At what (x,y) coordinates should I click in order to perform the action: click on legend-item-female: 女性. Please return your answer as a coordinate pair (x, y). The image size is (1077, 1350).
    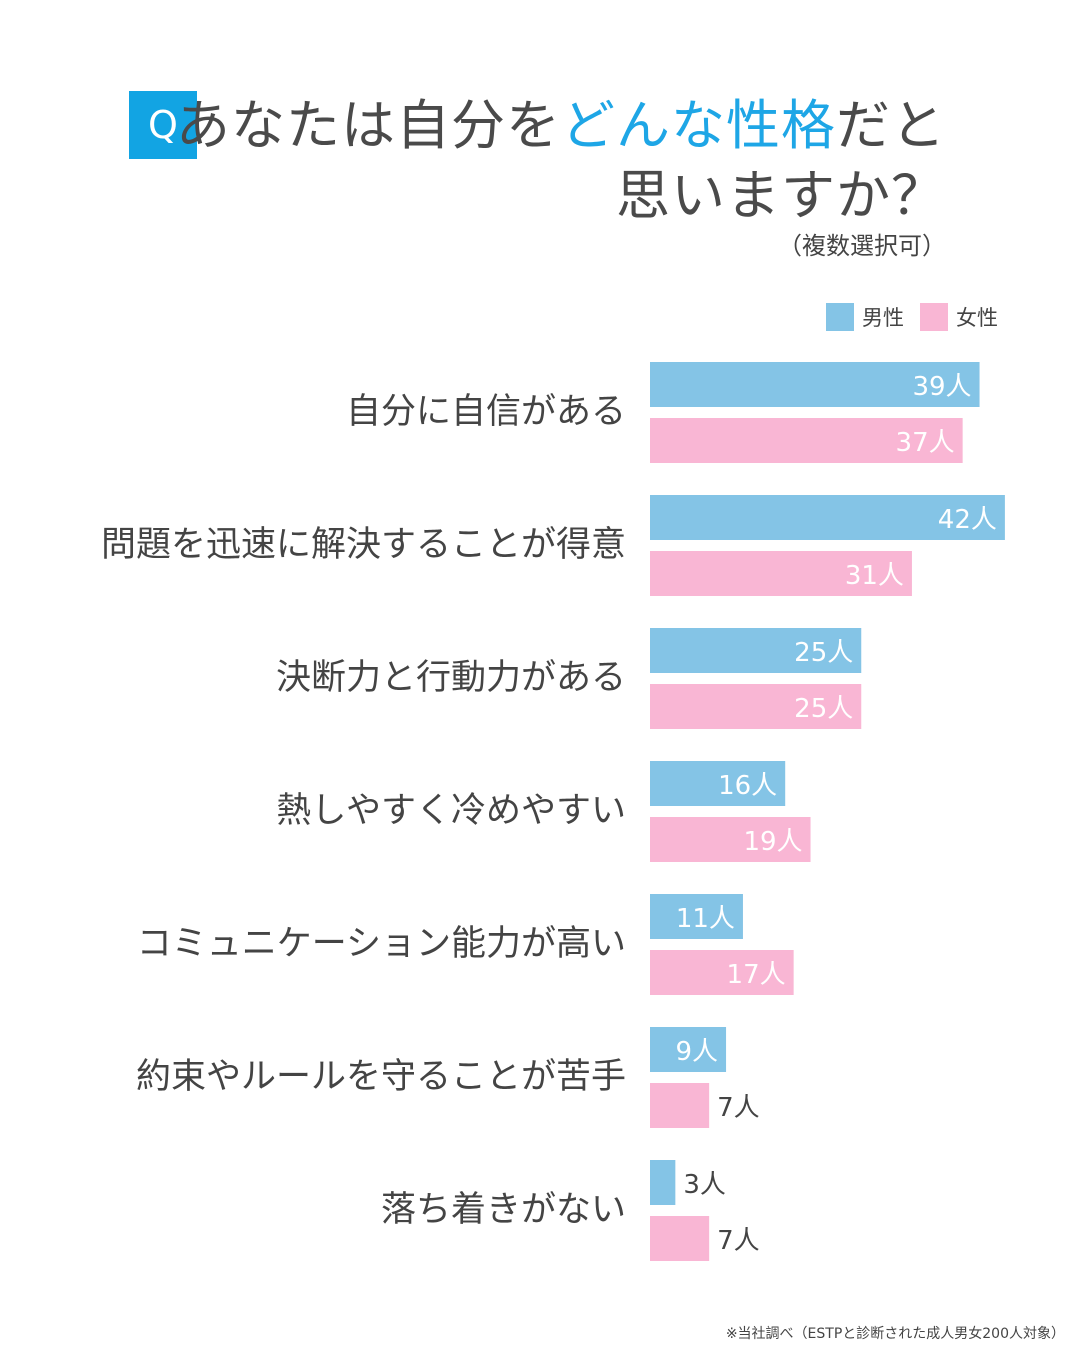
    Looking at the image, I should click on (959, 317).